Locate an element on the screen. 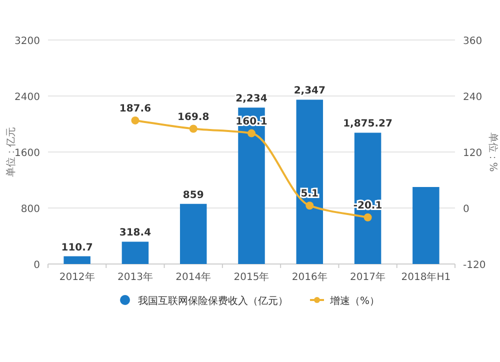  data-label: 5.1 is located at coordinates (309, 194).